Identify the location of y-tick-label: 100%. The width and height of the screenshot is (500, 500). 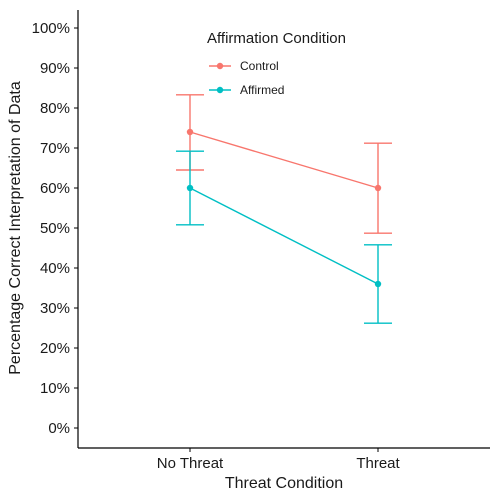
(51, 28).